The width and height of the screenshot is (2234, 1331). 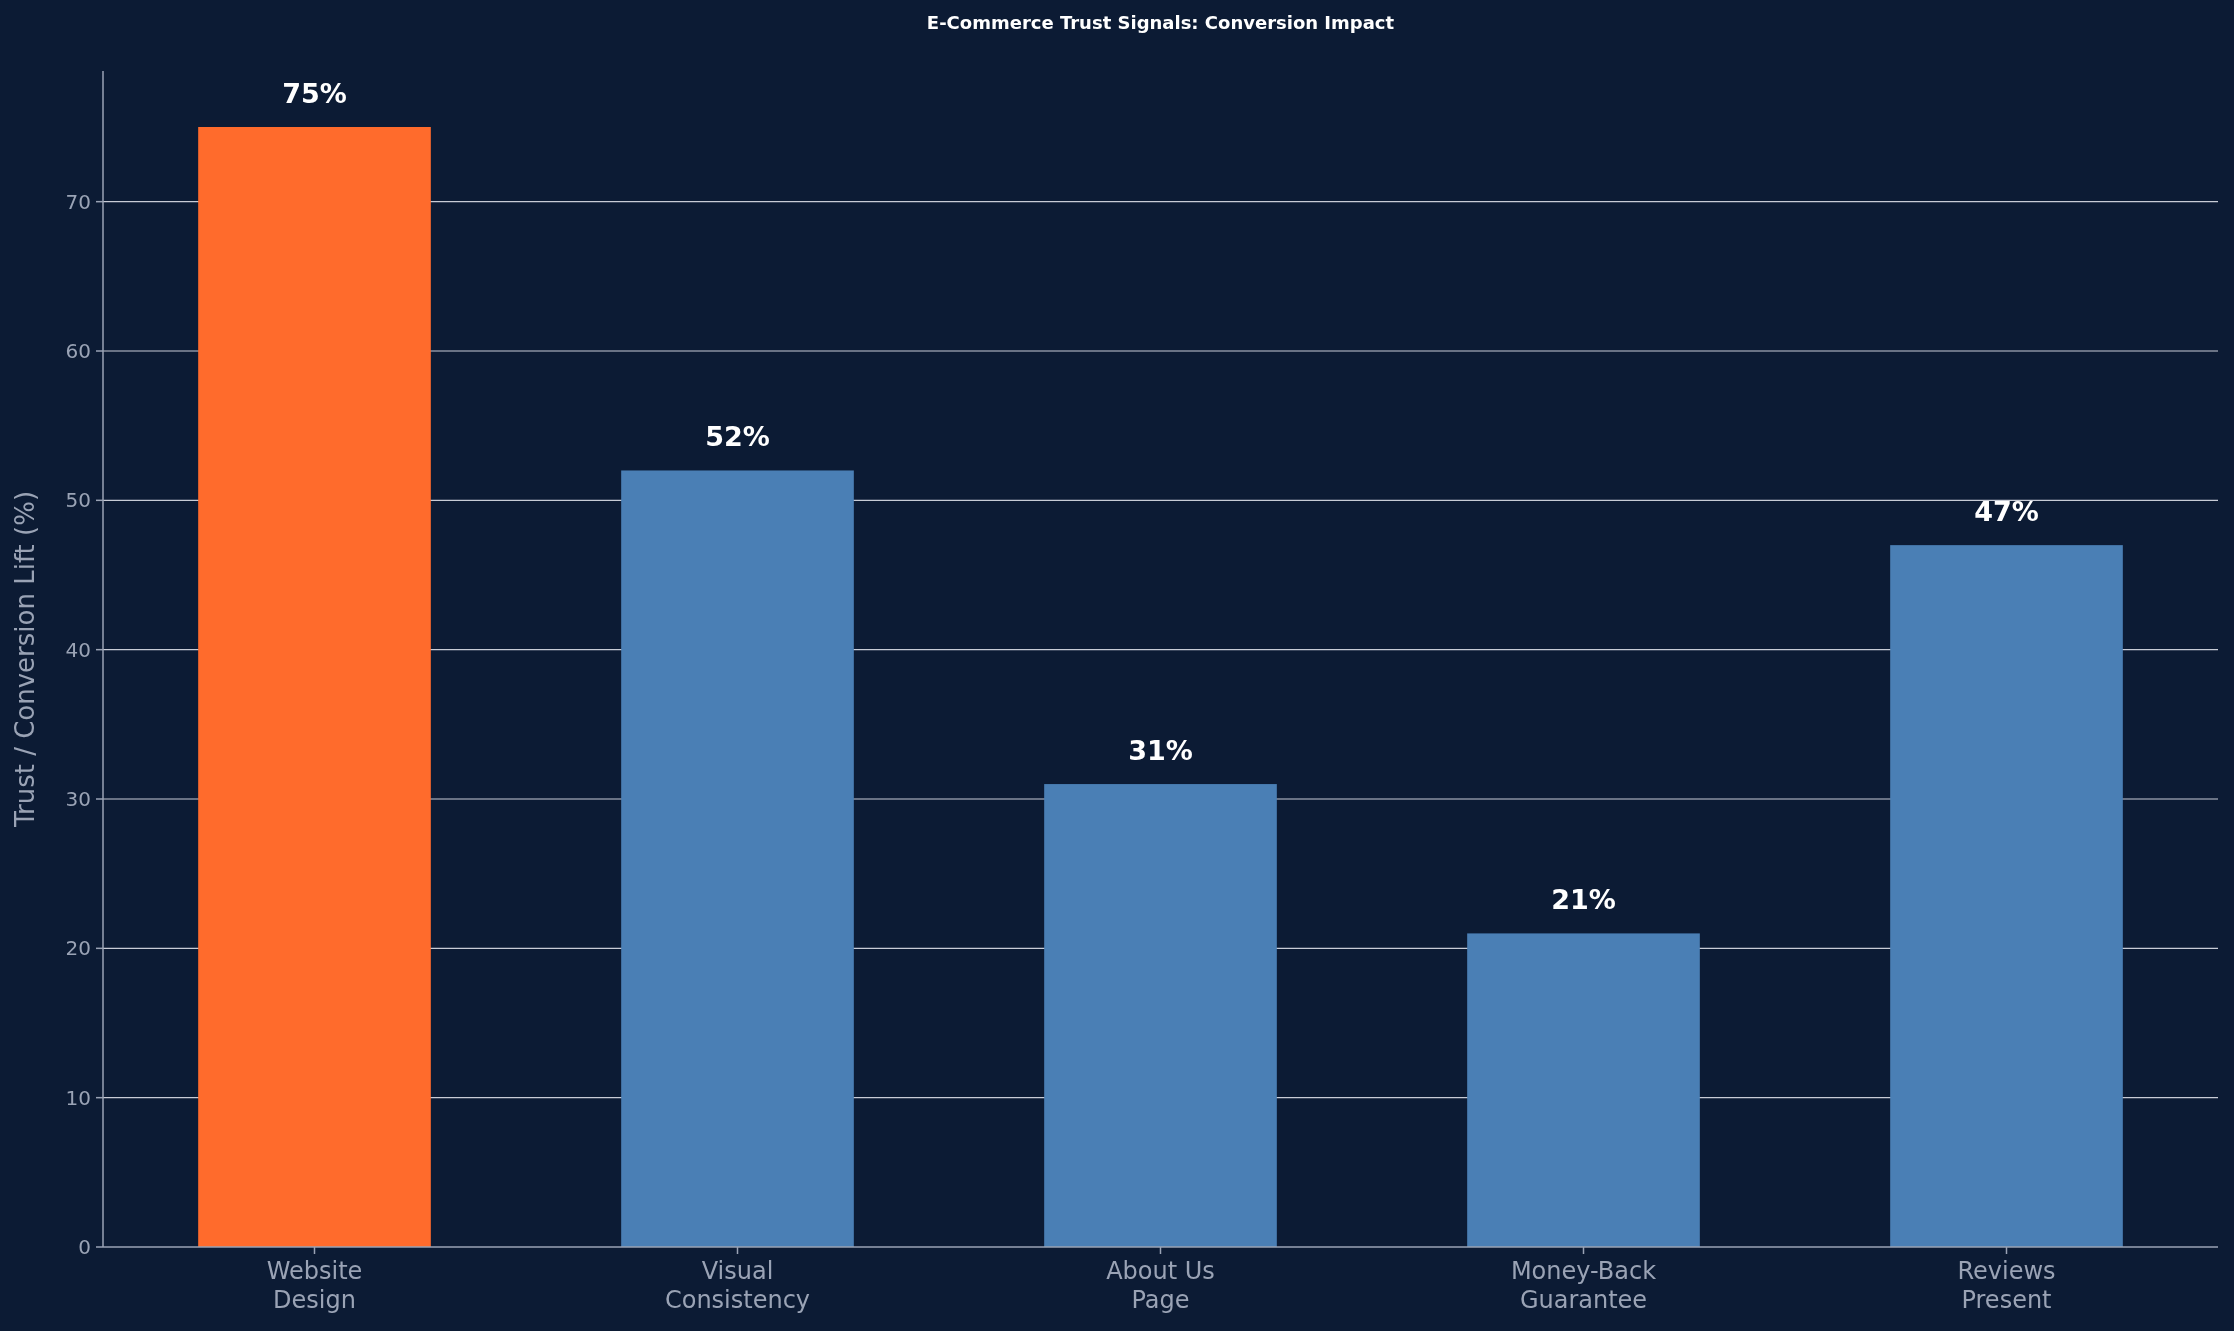 I want to click on x-tick-label: Visual Consistency, so click(x=737, y=1285).